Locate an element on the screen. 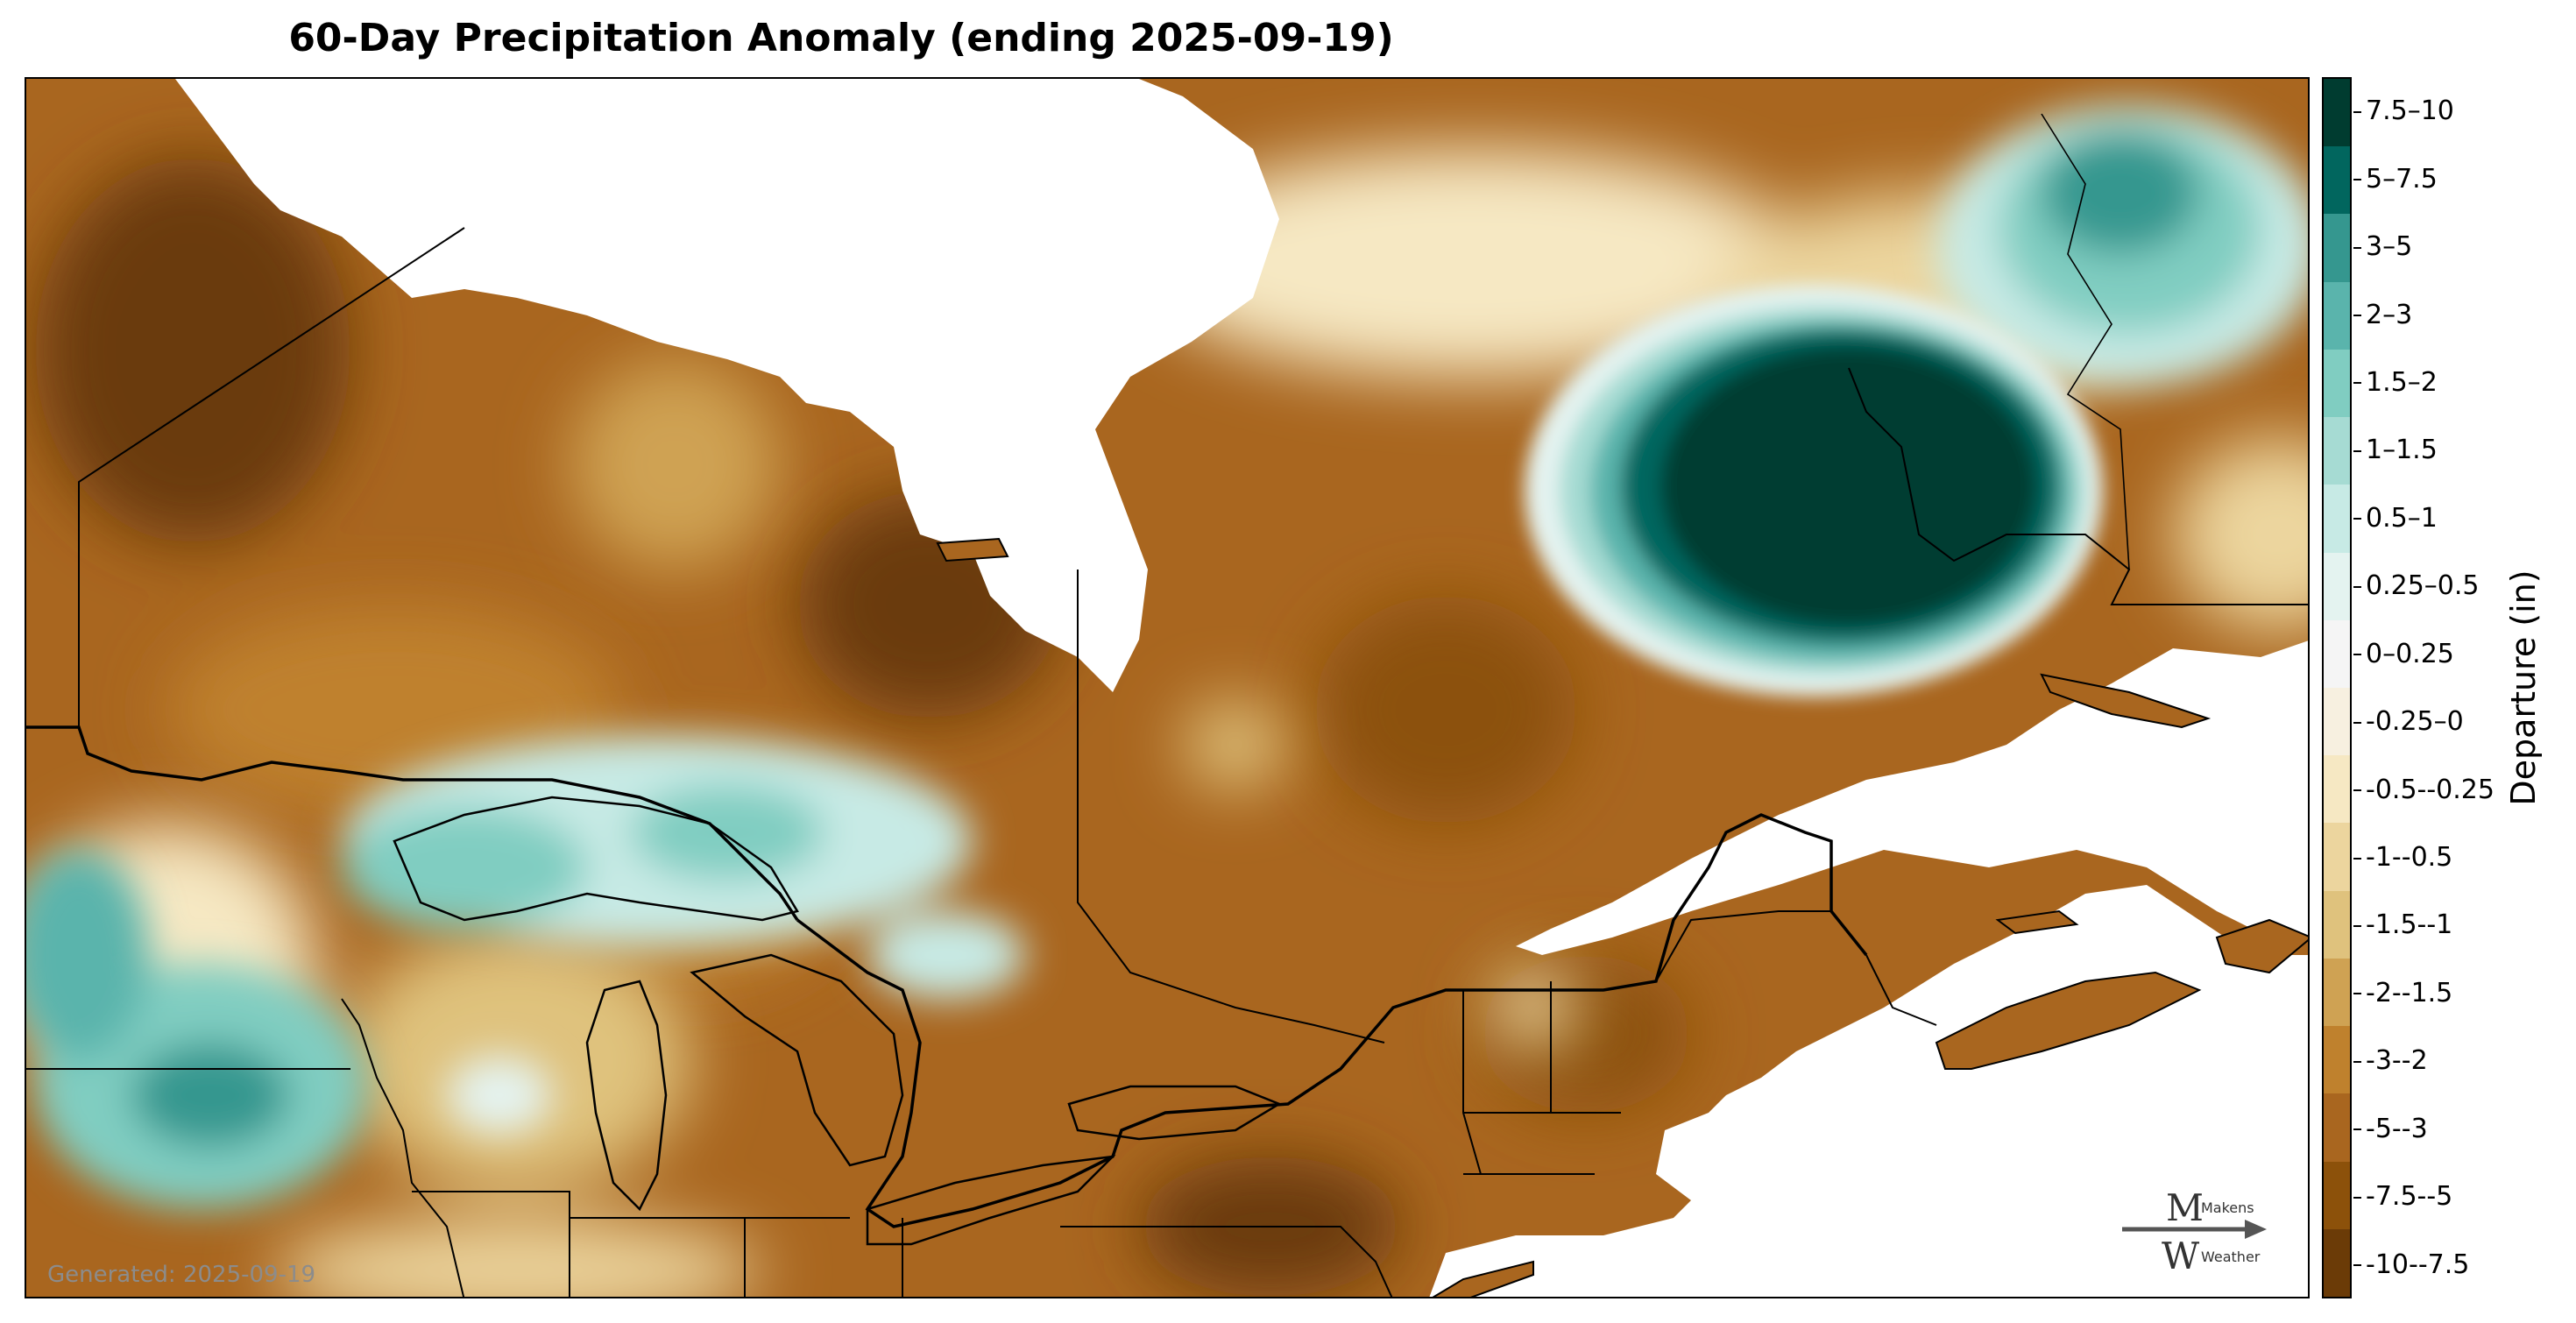 This screenshot has height=1323, width=2576. colorbar is located at coordinates (2337, 687).